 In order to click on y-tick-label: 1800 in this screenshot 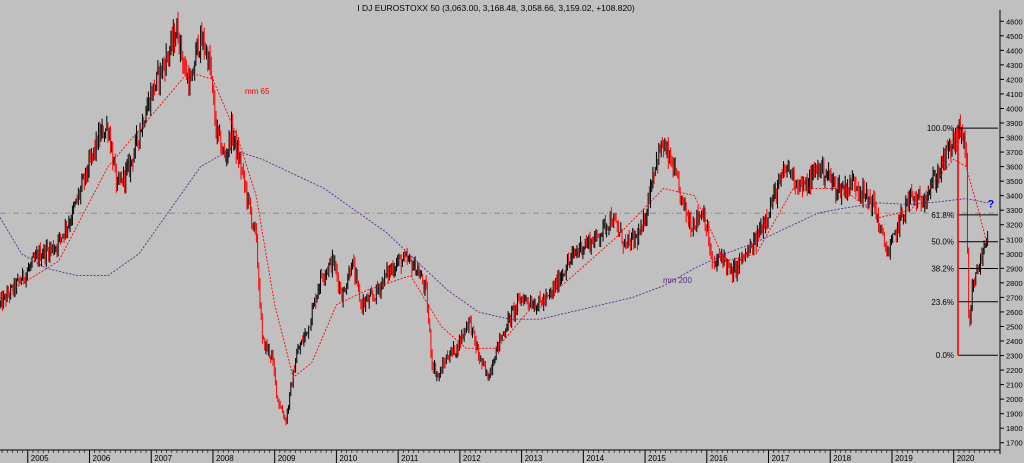, I will do `click(1014, 428)`.